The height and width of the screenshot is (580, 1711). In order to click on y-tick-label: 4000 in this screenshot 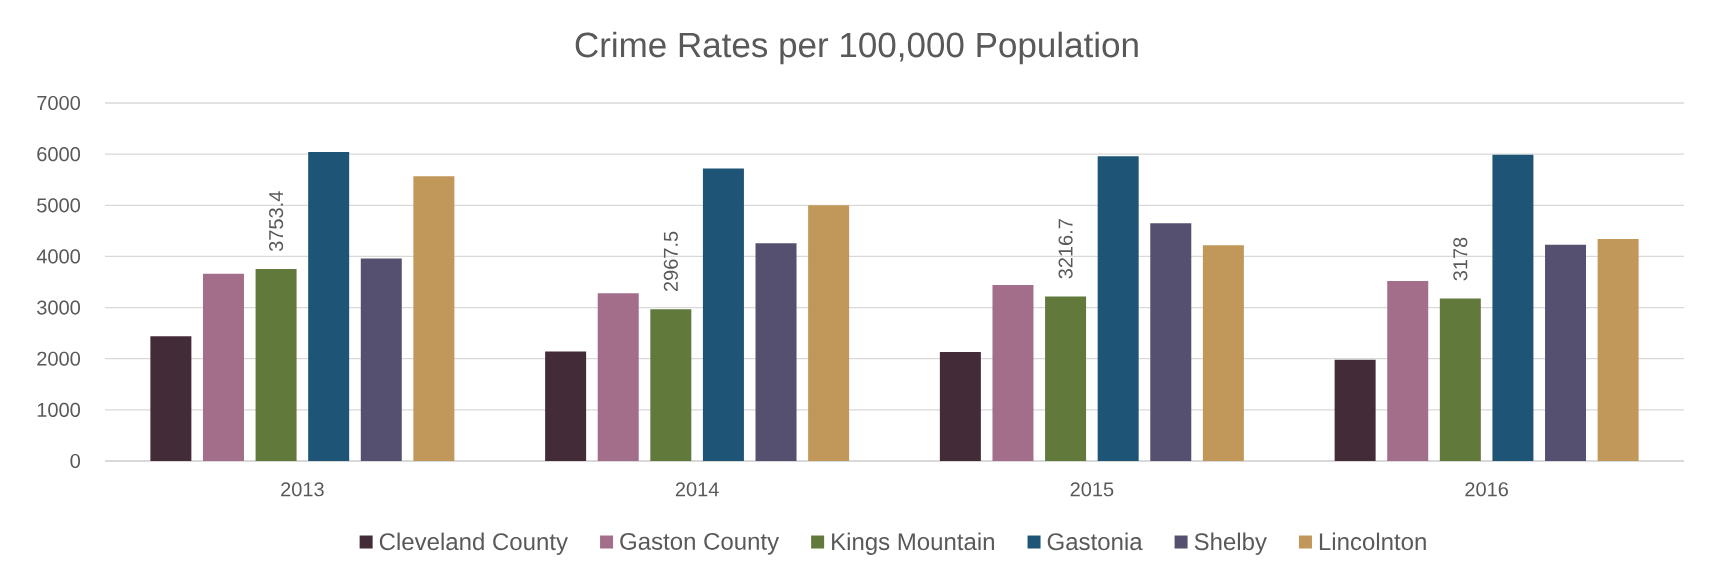, I will do `click(58, 256)`.